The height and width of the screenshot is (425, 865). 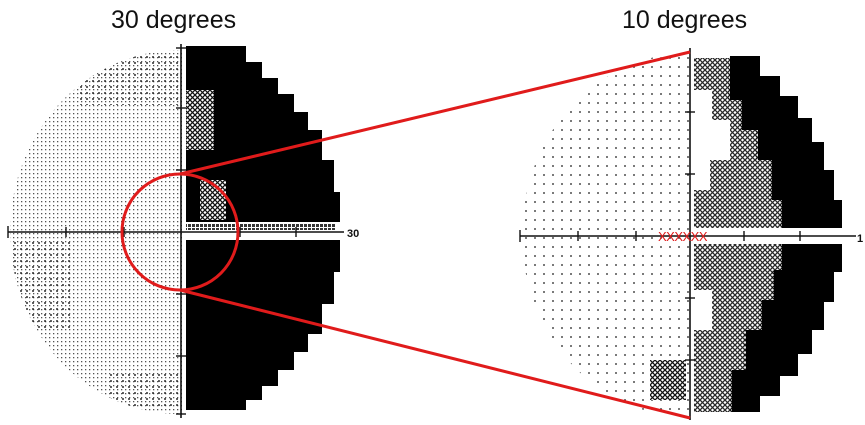 What do you see at coordinates (263, 325) in the screenshot?
I see `left-plot-defect-lower` at bounding box center [263, 325].